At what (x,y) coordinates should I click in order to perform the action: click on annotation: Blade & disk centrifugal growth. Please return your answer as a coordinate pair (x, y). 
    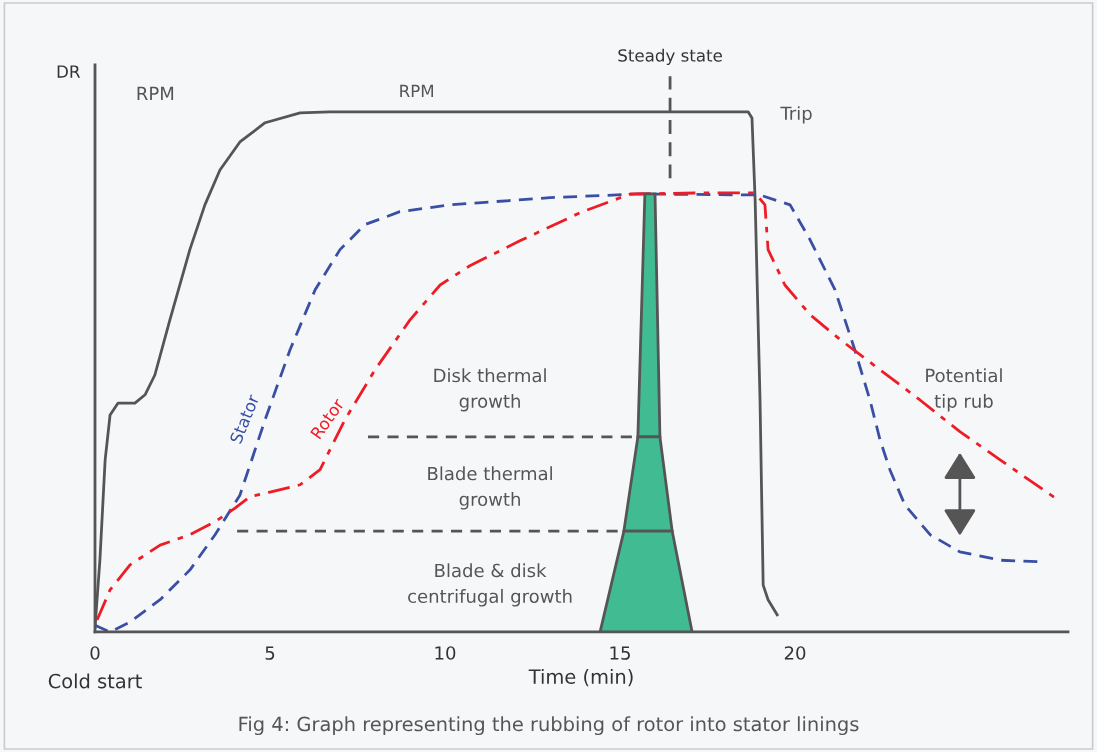
    Looking at the image, I should click on (490, 585).